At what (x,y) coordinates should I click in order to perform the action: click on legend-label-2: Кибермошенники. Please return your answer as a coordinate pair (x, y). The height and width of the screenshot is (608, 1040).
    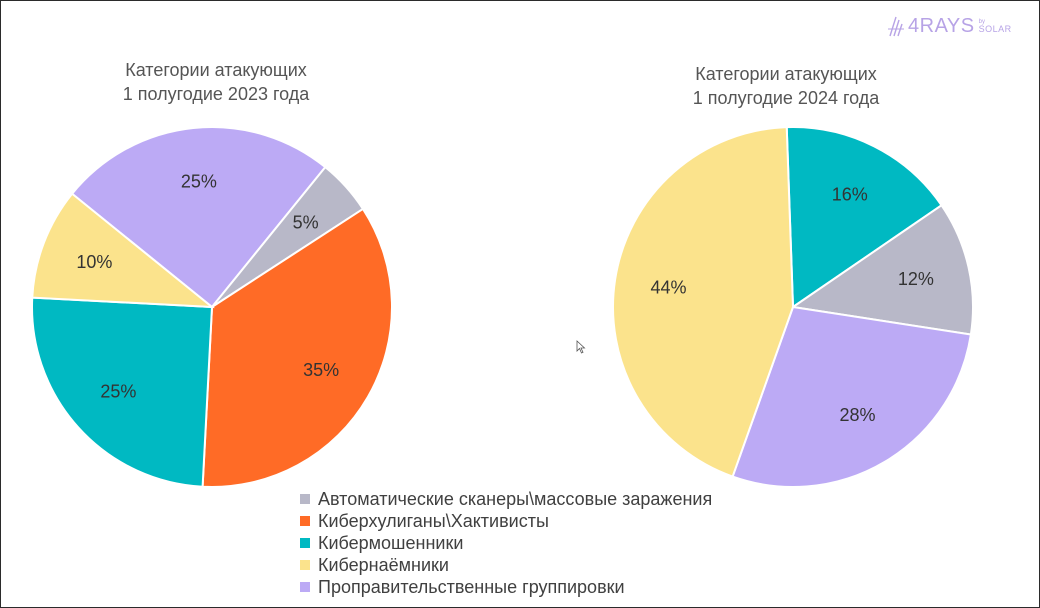
    Looking at the image, I should click on (391, 542).